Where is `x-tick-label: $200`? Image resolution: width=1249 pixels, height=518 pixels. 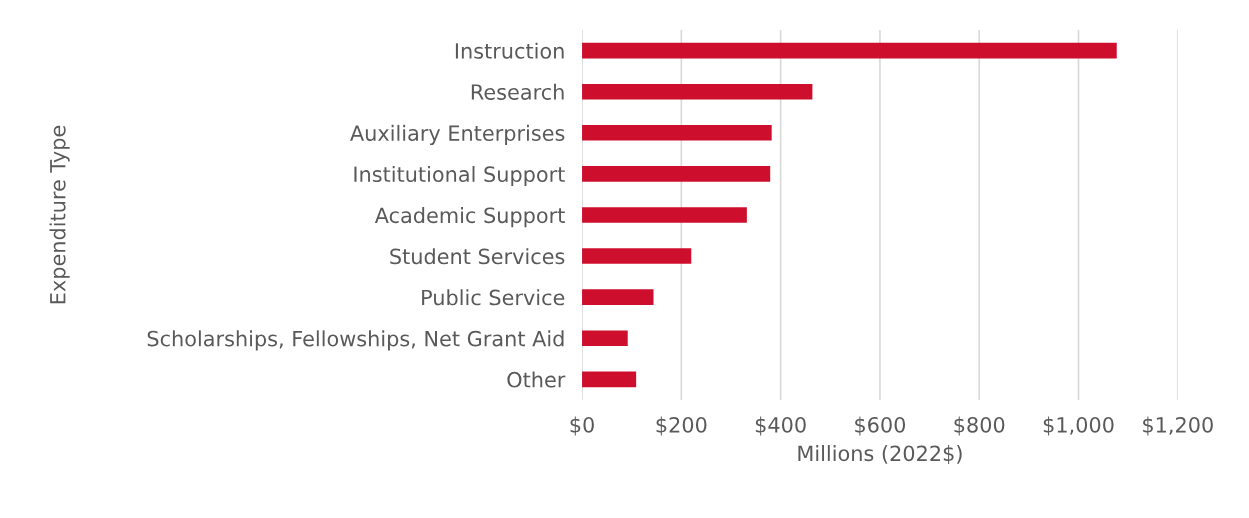
x-tick-label: $200 is located at coordinates (681, 426).